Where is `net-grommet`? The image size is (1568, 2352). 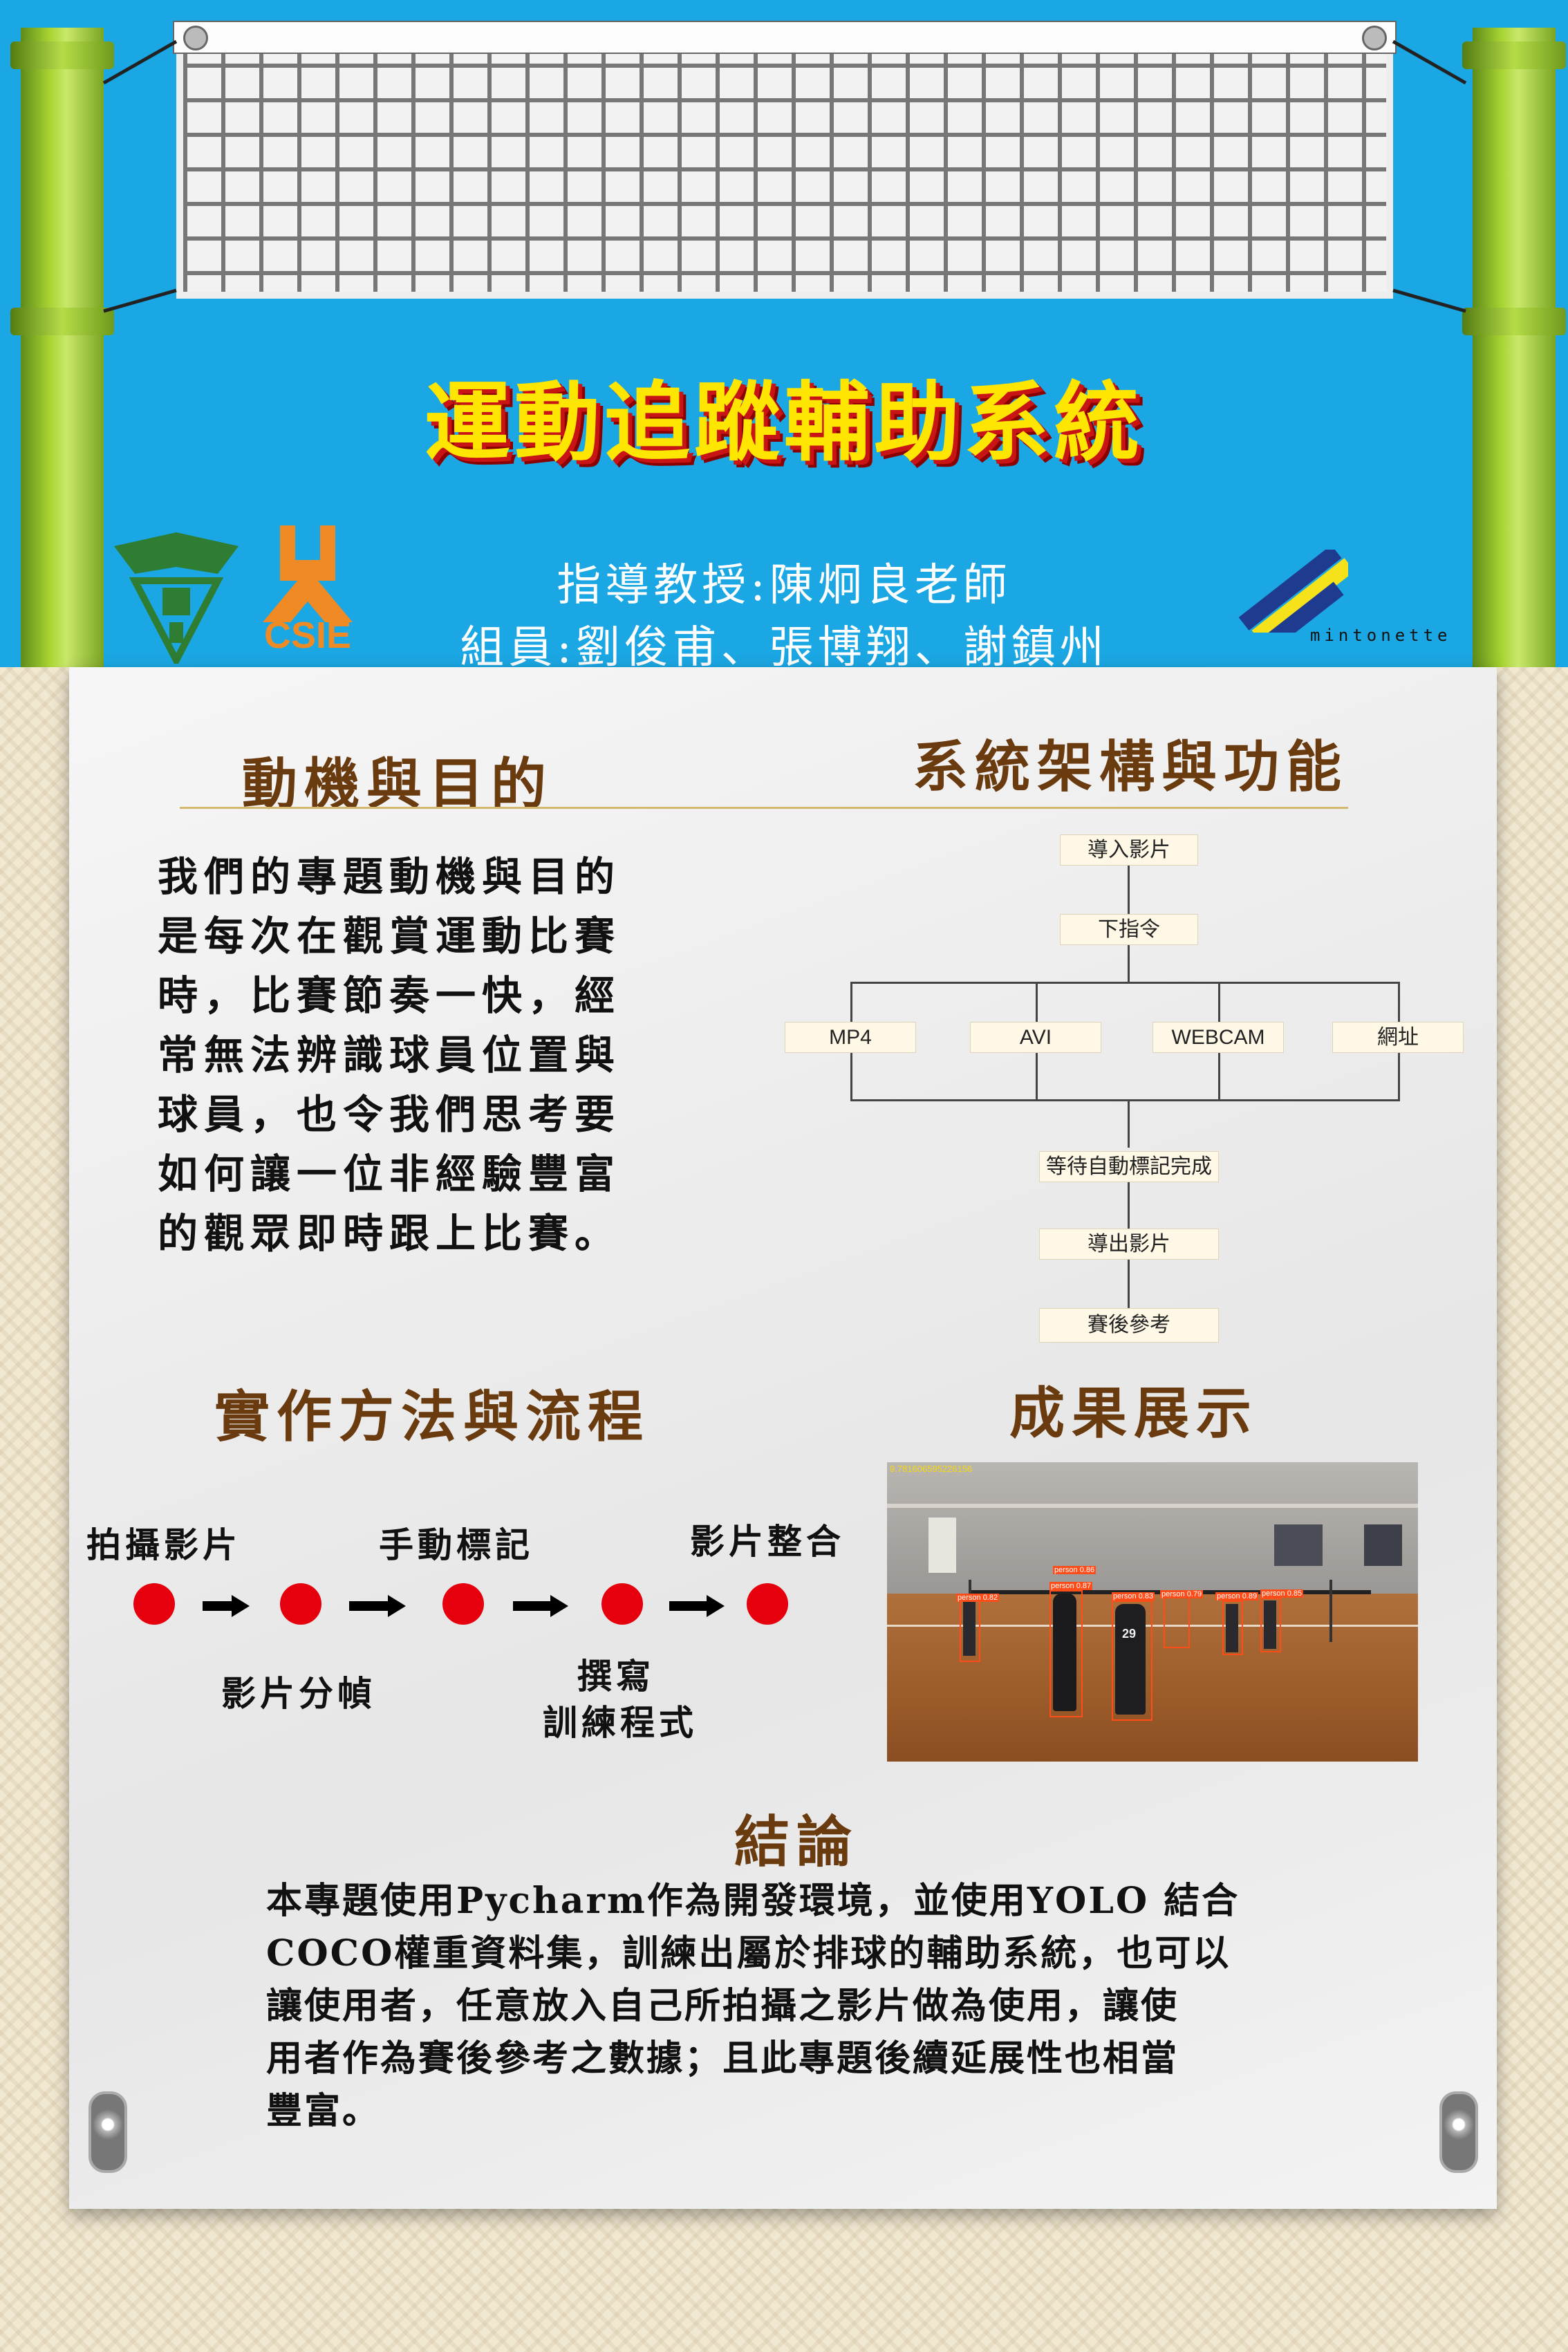
net-grommet is located at coordinates (1374, 38).